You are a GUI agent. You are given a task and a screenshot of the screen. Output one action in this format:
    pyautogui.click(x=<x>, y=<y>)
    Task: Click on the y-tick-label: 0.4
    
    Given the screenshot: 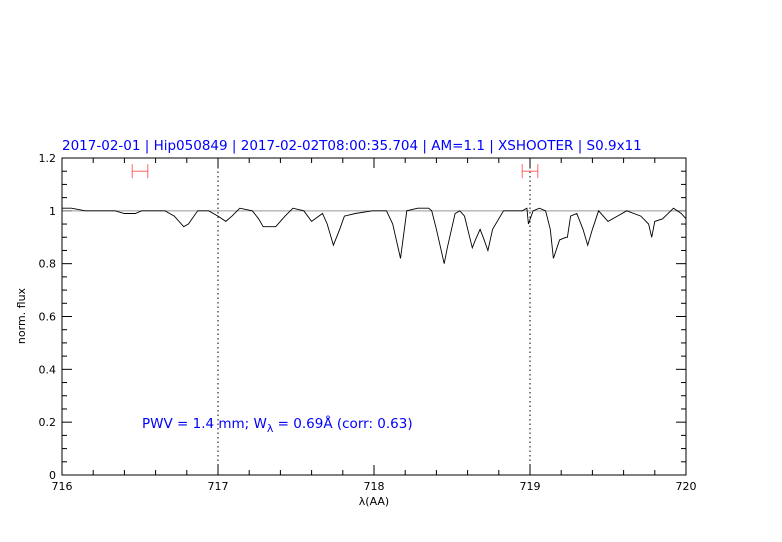 What is the action you would take?
    pyautogui.click(x=48, y=369)
    